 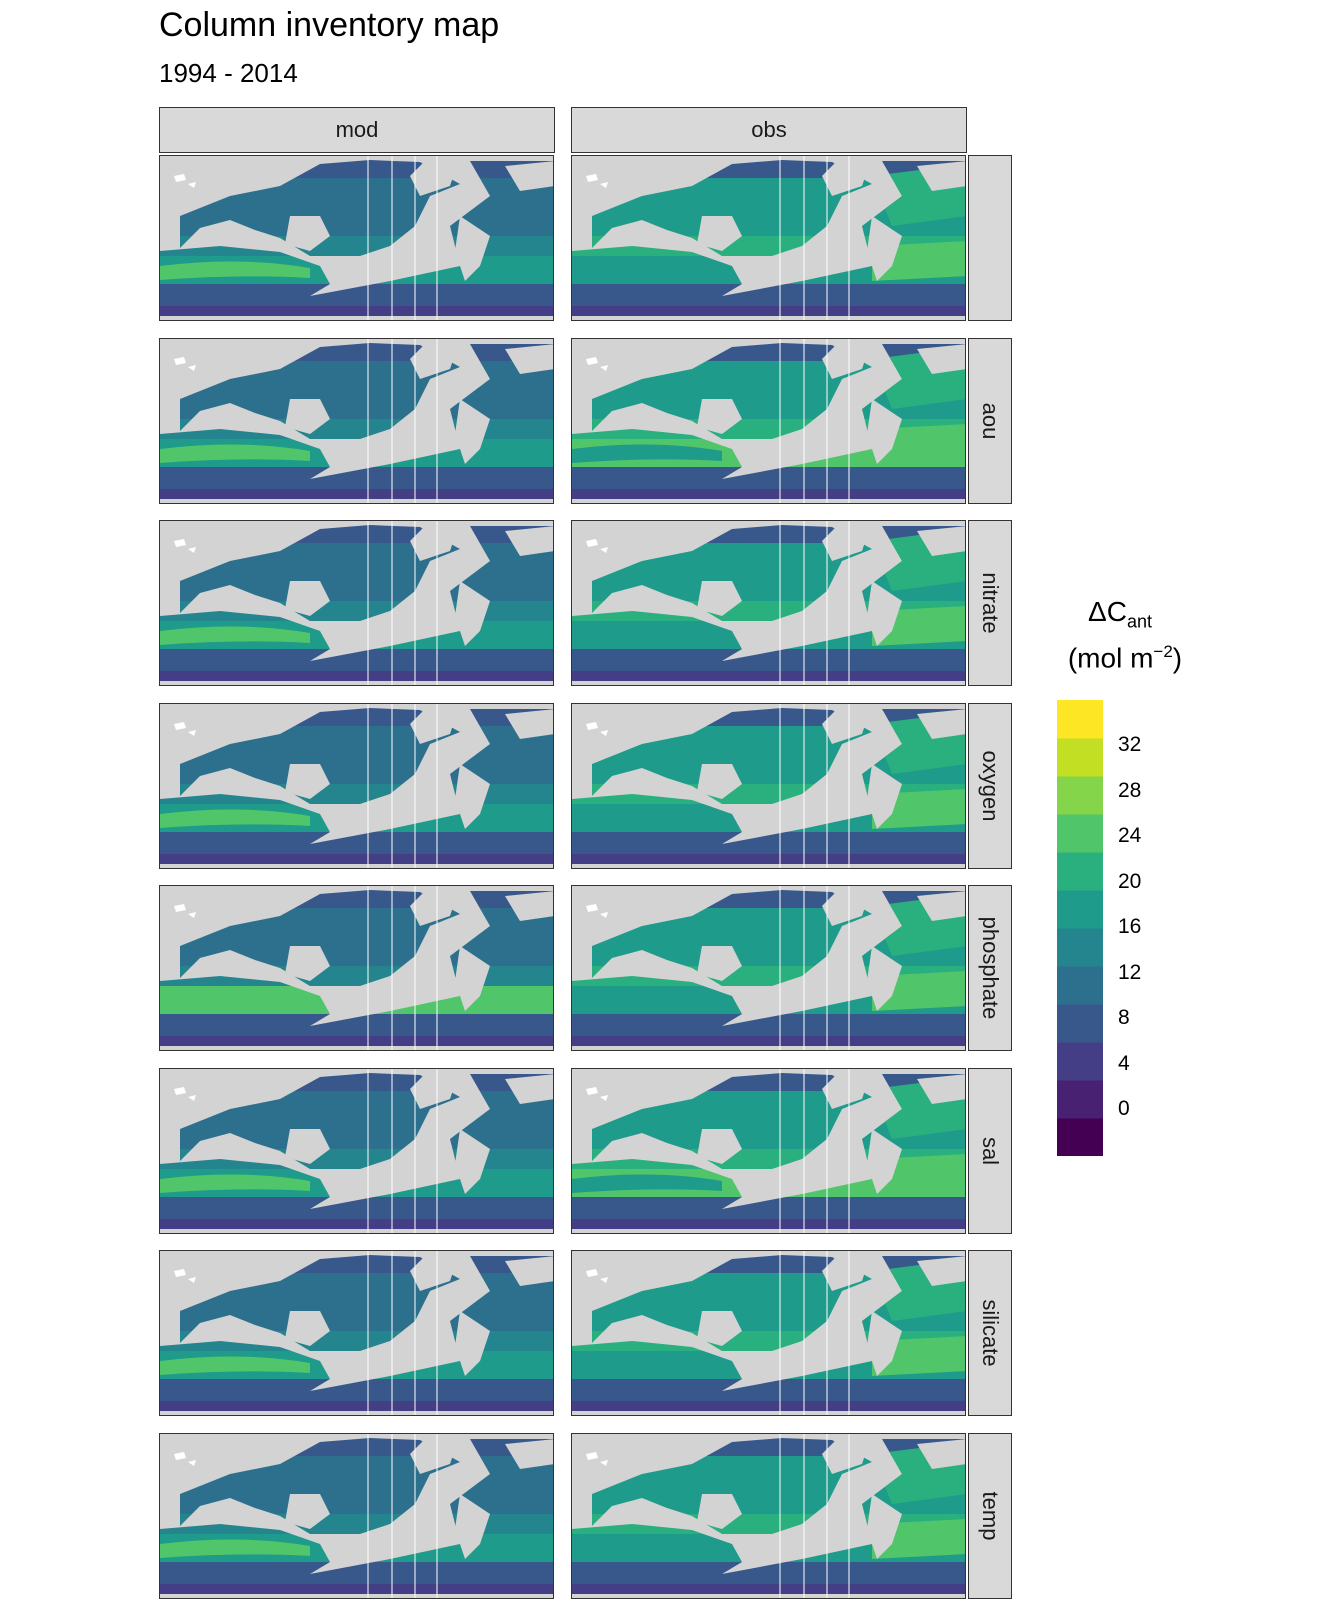 What do you see at coordinates (990, 238) in the screenshot?
I see `row-strip-default` at bounding box center [990, 238].